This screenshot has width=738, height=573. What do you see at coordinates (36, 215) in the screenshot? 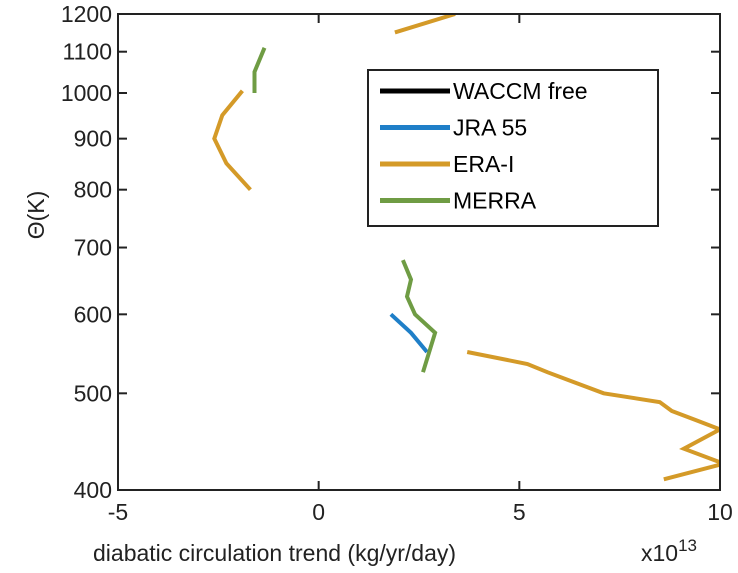
I see `y-axis-title: Θ(K)` at bounding box center [36, 215].